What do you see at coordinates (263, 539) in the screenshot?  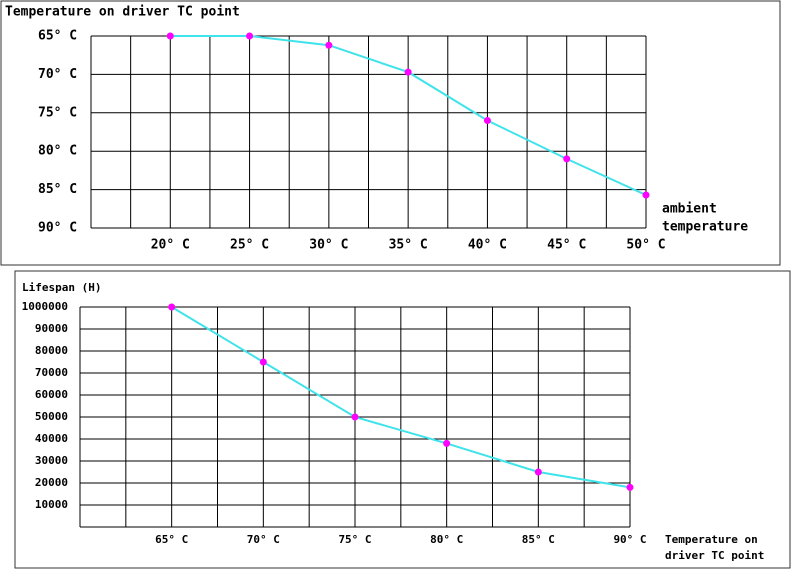 I see `x-tick-label: 70° C` at bounding box center [263, 539].